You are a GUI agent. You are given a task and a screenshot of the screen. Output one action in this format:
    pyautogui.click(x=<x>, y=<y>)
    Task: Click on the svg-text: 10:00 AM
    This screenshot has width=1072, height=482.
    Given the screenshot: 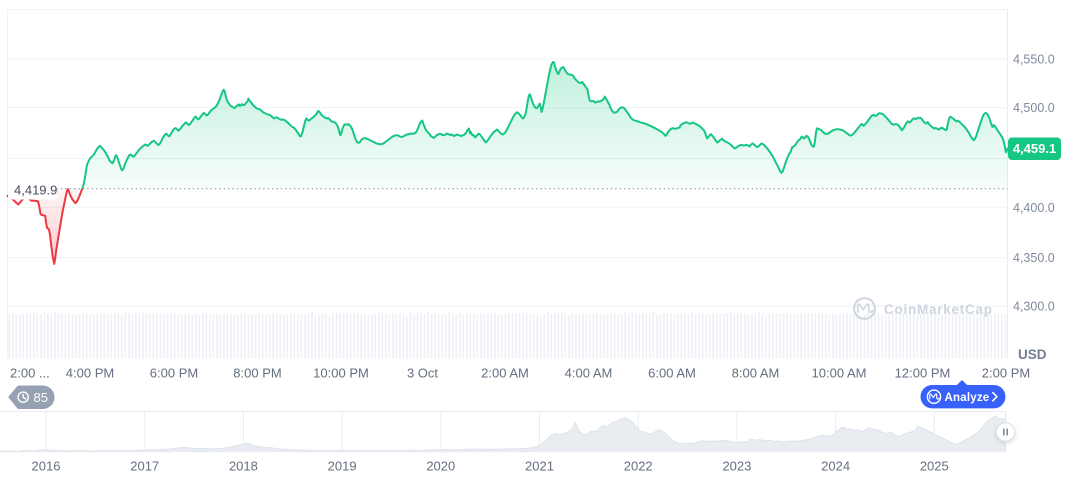 What is the action you would take?
    pyautogui.click(x=839, y=373)
    